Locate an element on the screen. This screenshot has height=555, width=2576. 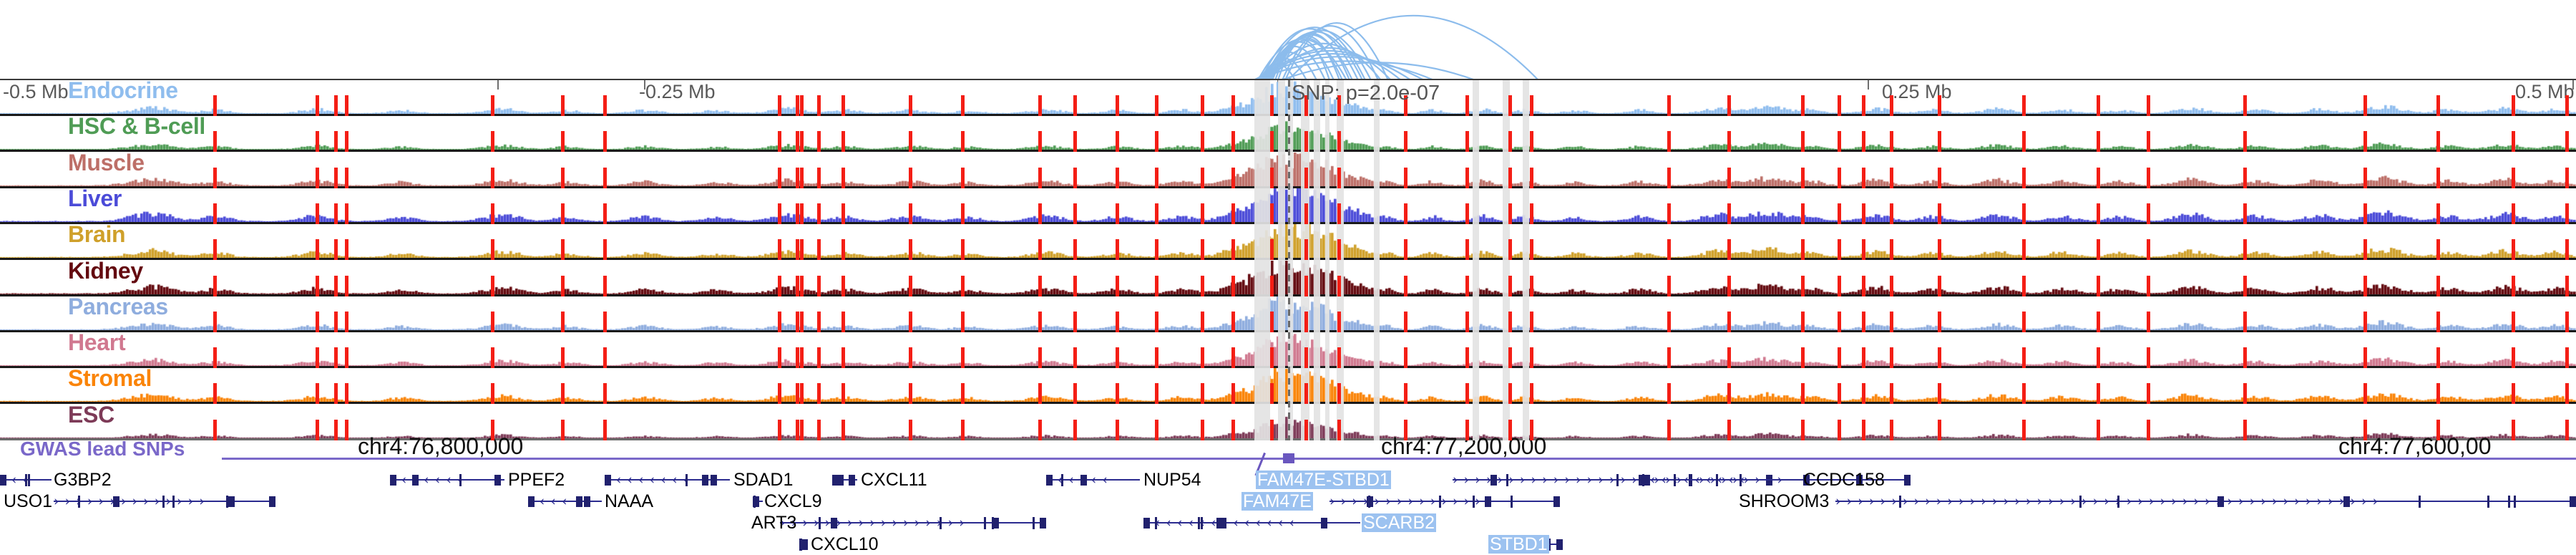
gene-naaa: ‹ ‹ ‹ ‹ is located at coordinates (565, 501).